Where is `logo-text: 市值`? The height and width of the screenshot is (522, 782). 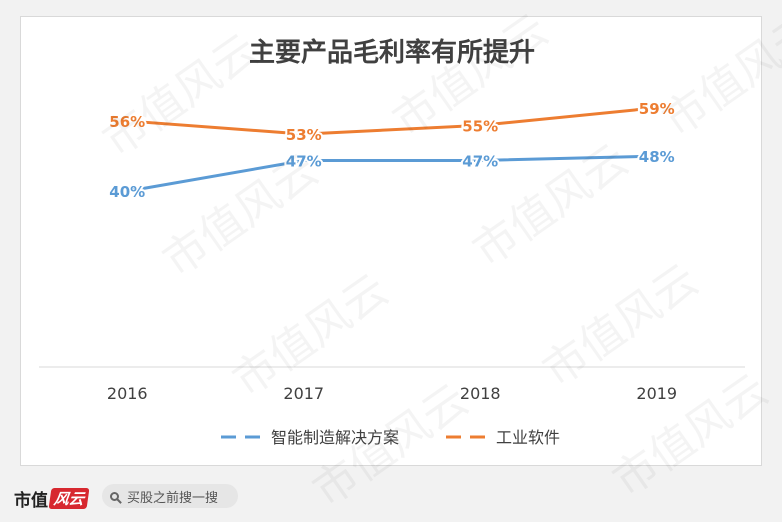 logo-text: 市值 is located at coordinates (31, 501).